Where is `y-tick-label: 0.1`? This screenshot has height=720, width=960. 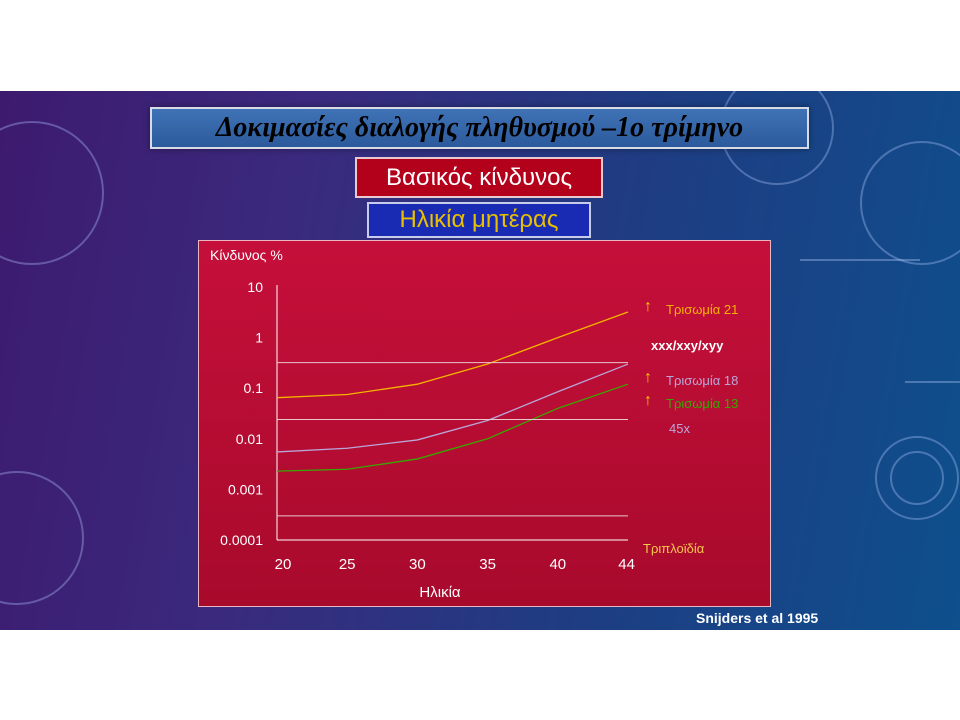 y-tick-label: 0.1 is located at coordinates (254, 388).